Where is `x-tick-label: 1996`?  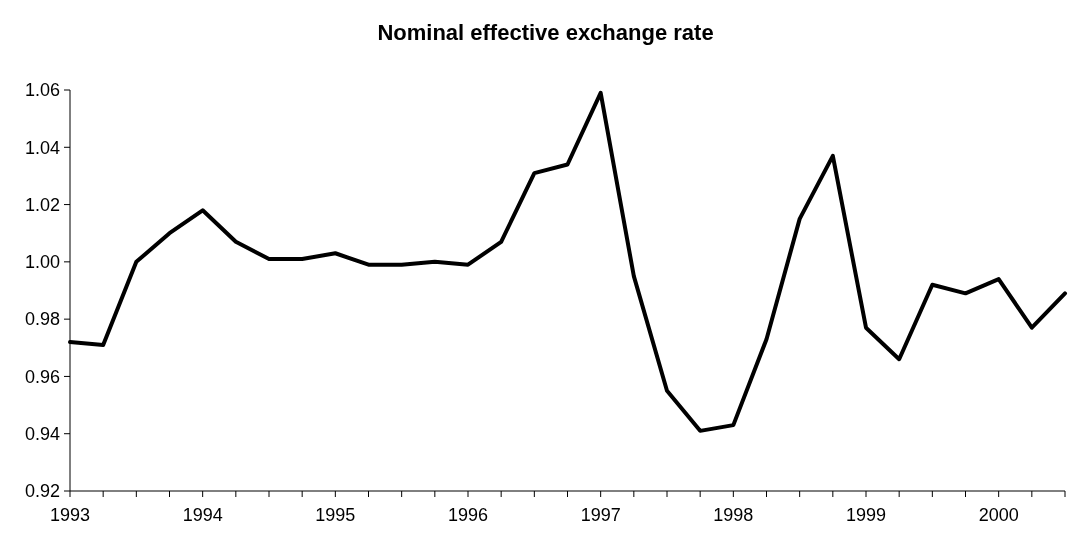 x-tick-label: 1996 is located at coordinates (468, 515).